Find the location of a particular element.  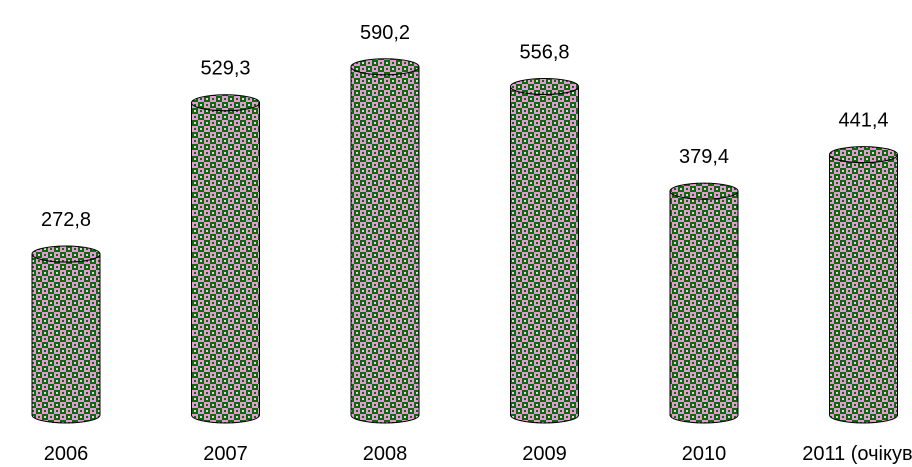

value-label: 272,8 is located at coordinates (66, 220).